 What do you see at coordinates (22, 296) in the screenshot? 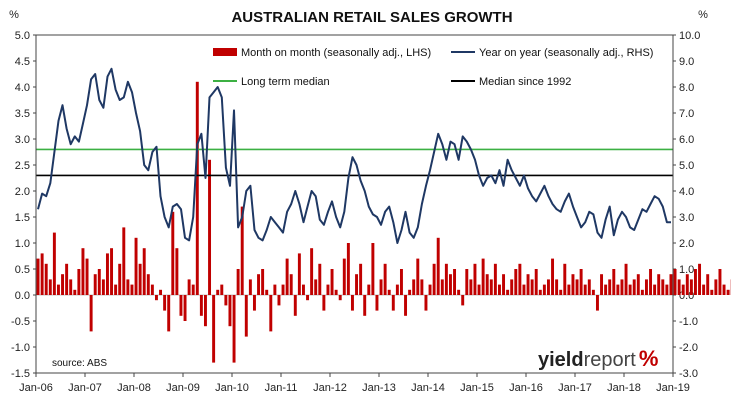
I see `y-left-tick-label: 0.0` at bounding box center [22, 296].